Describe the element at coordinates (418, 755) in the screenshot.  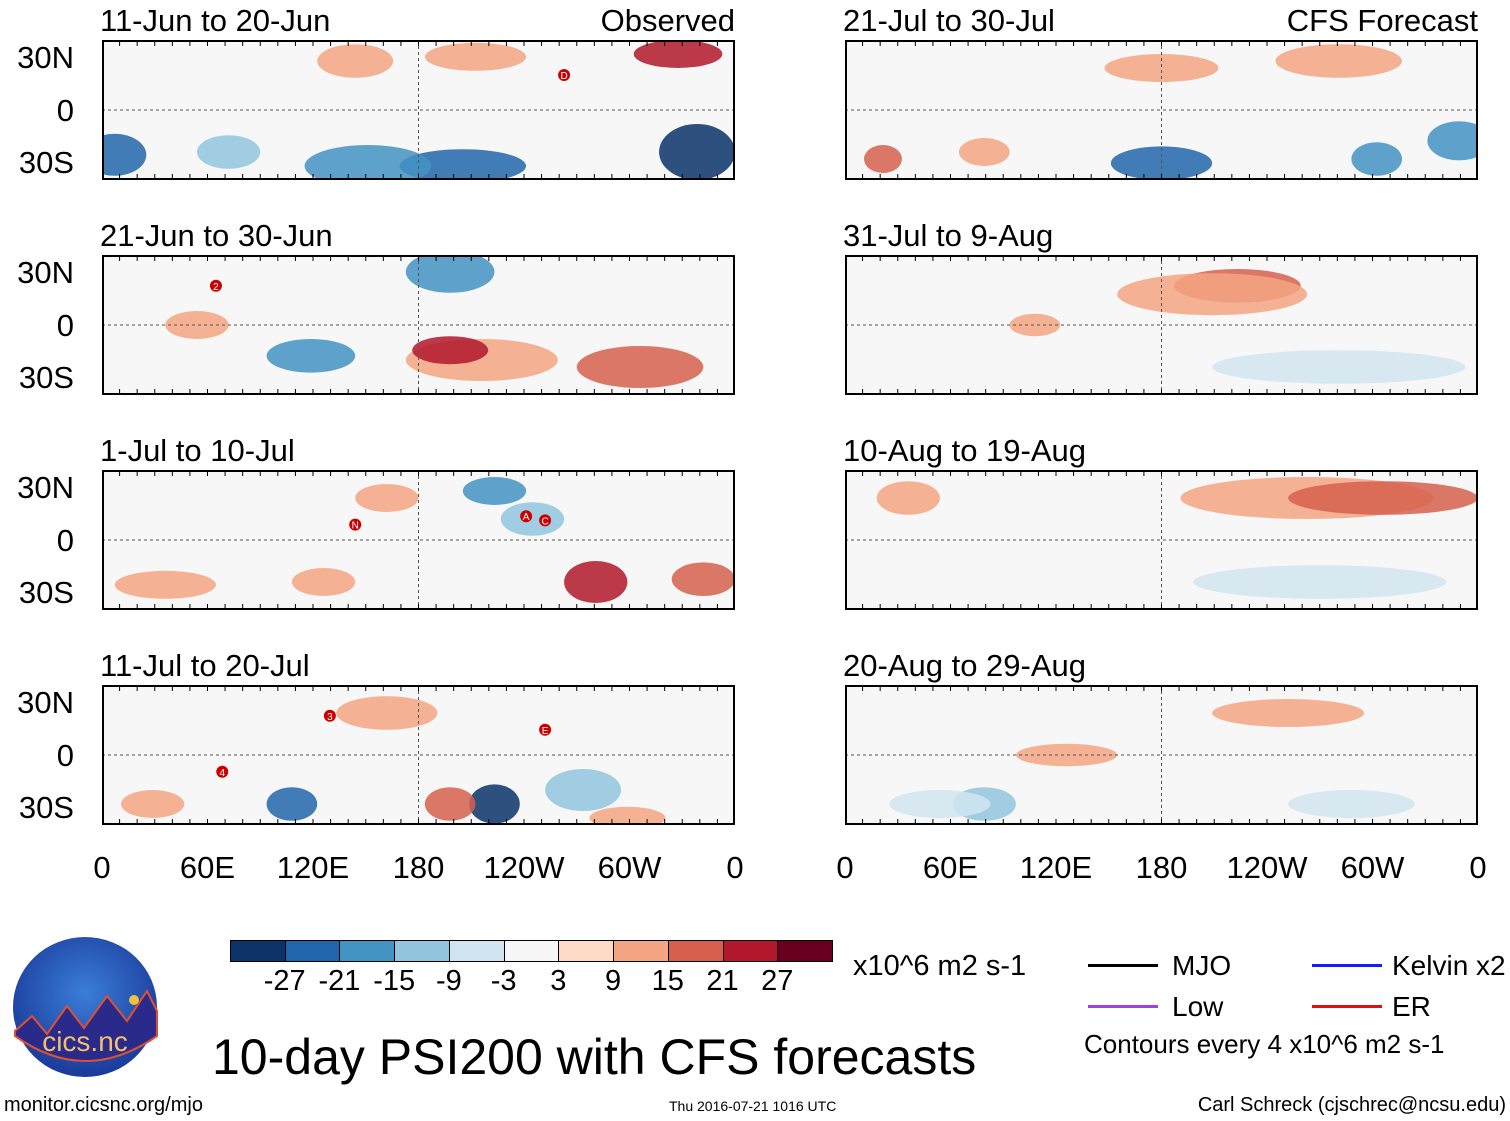
I see `map-panel-observed-3: 3 4 E` at that location.